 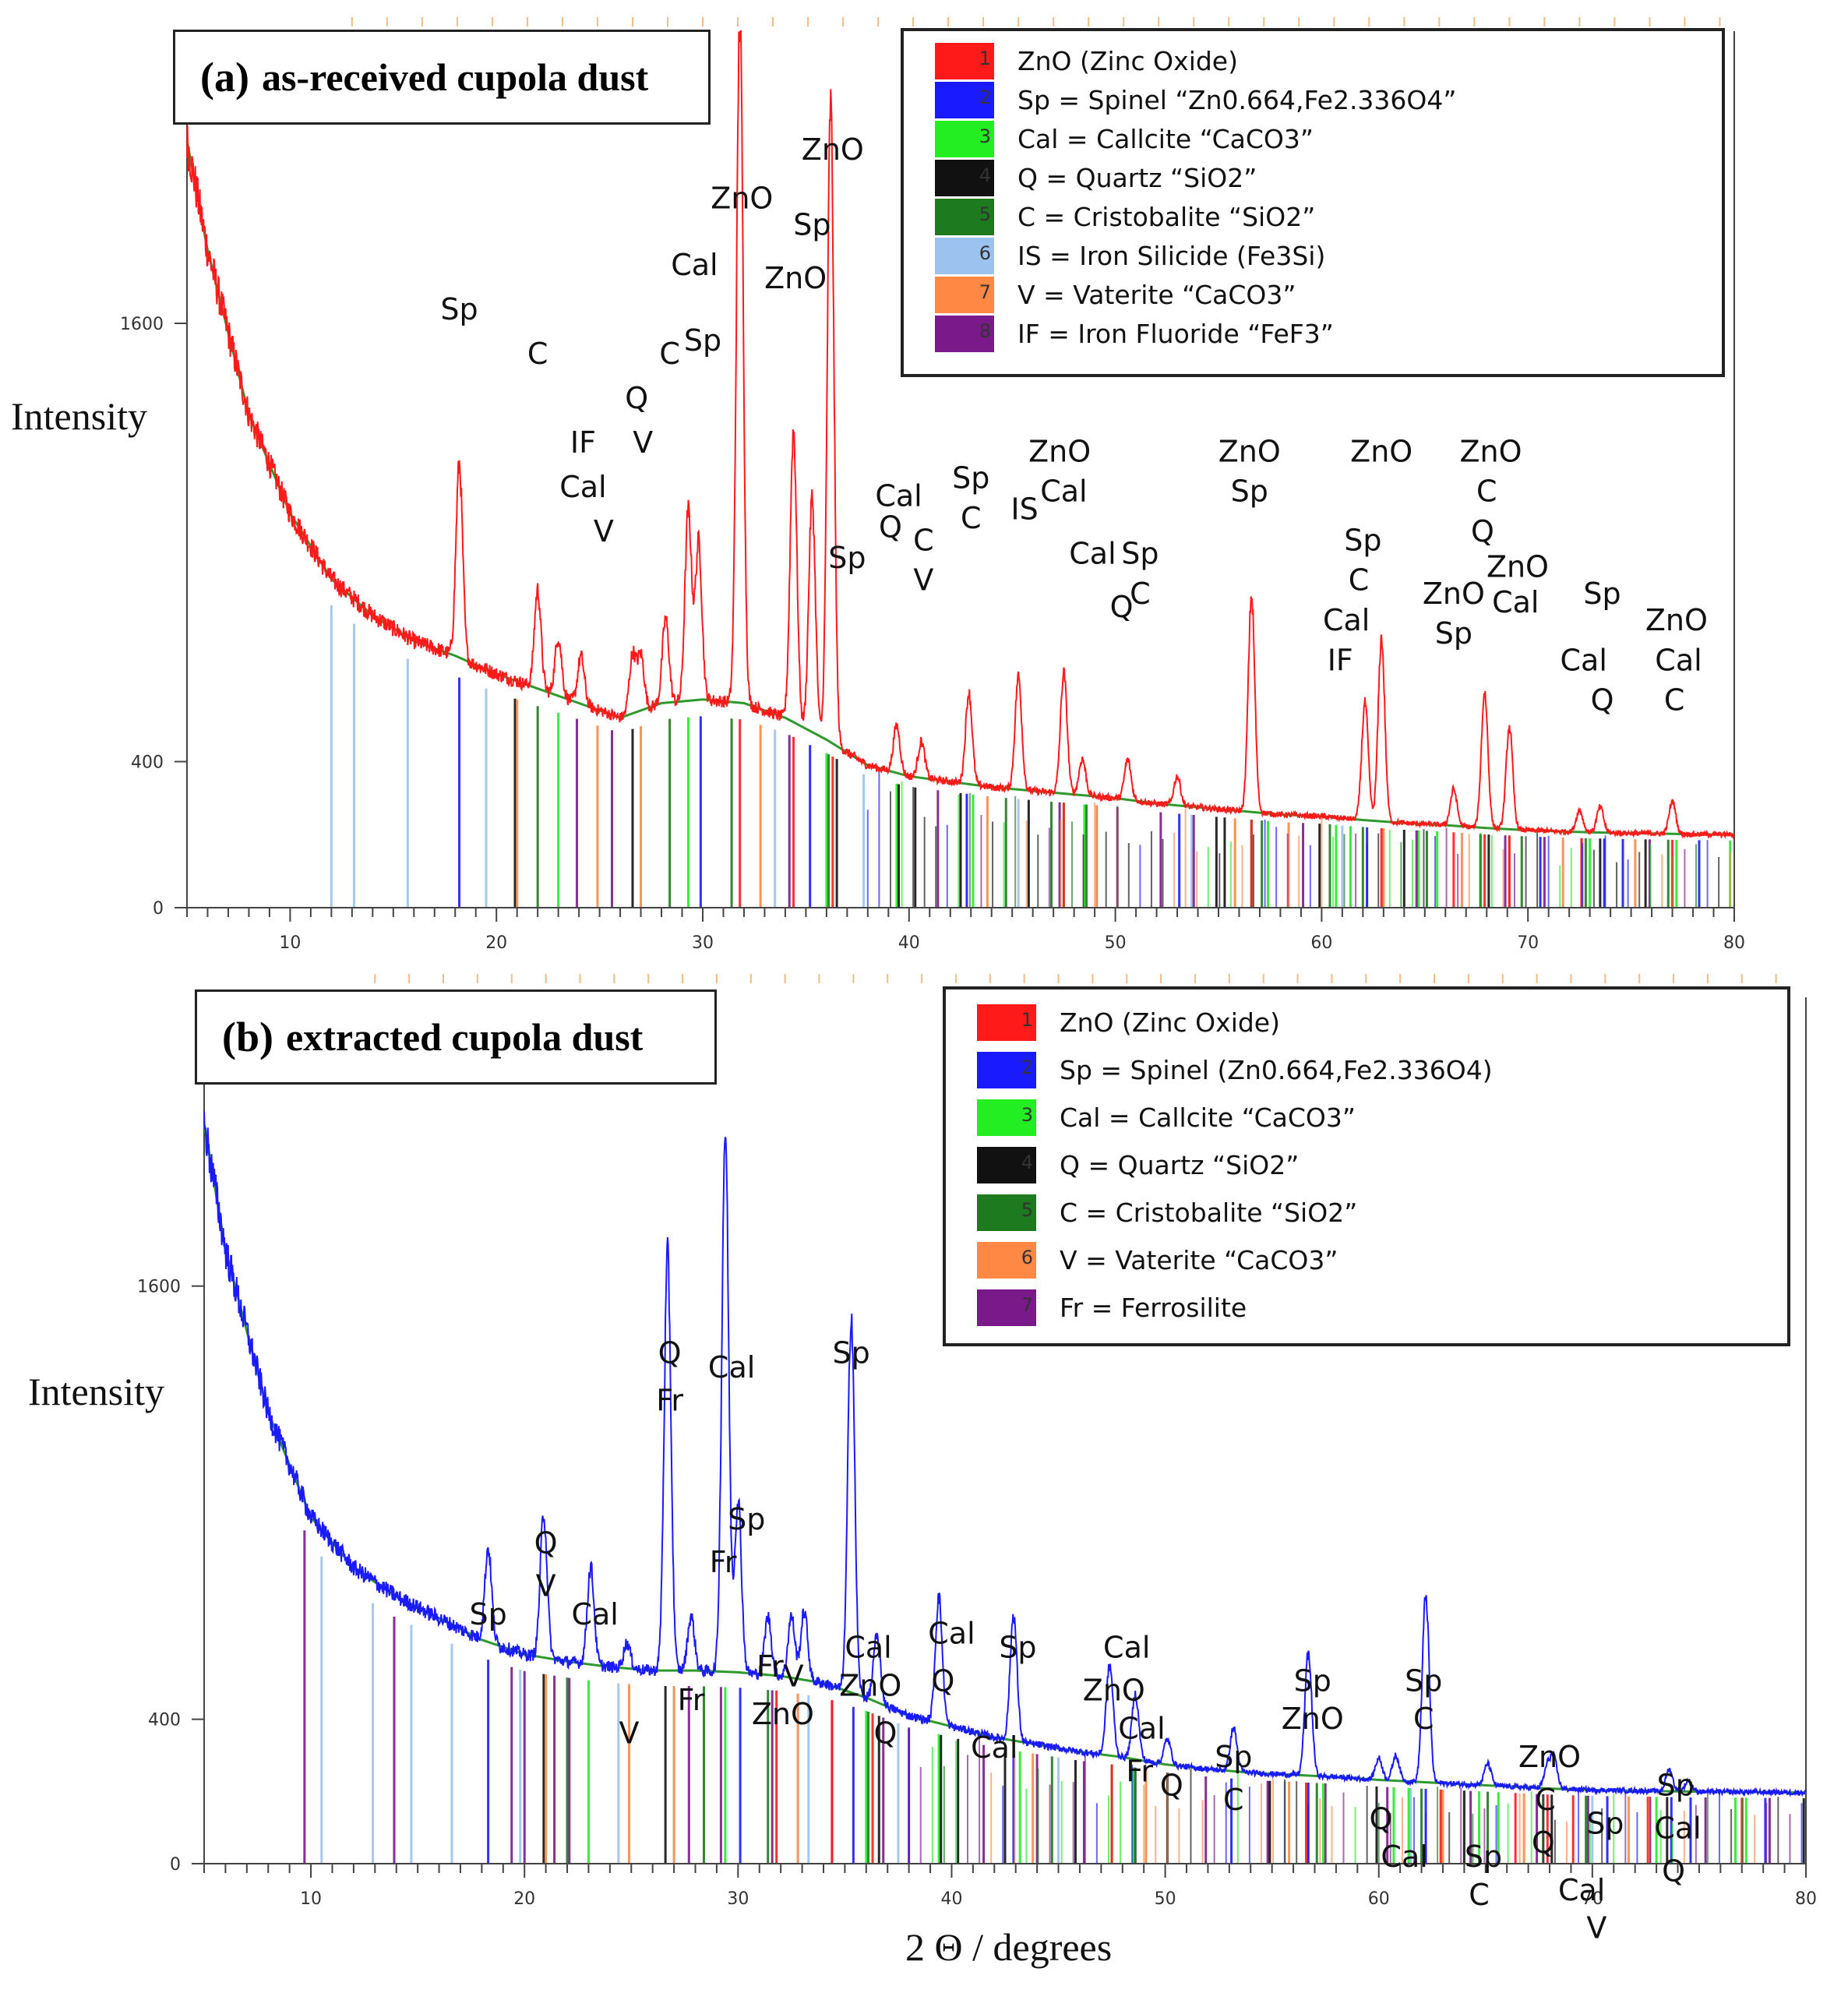 I want to click on peak-label: IS, so click(x=1024, y=509).